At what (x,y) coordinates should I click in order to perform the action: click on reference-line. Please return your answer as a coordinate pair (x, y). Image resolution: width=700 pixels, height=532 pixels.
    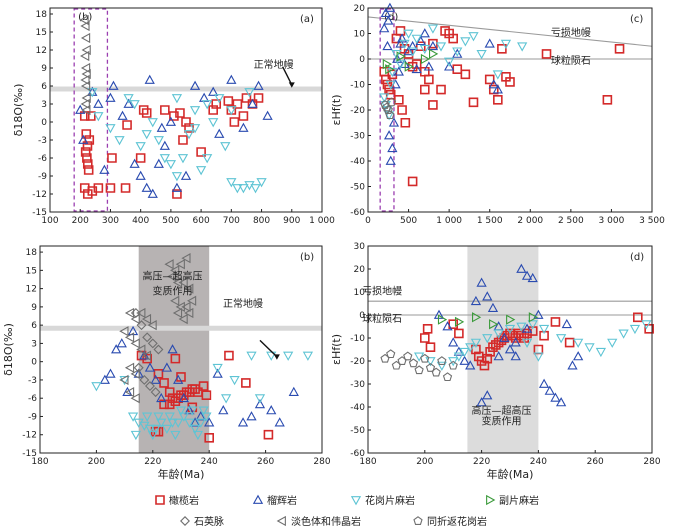
    Looking at the image, I should click on (510, 31).